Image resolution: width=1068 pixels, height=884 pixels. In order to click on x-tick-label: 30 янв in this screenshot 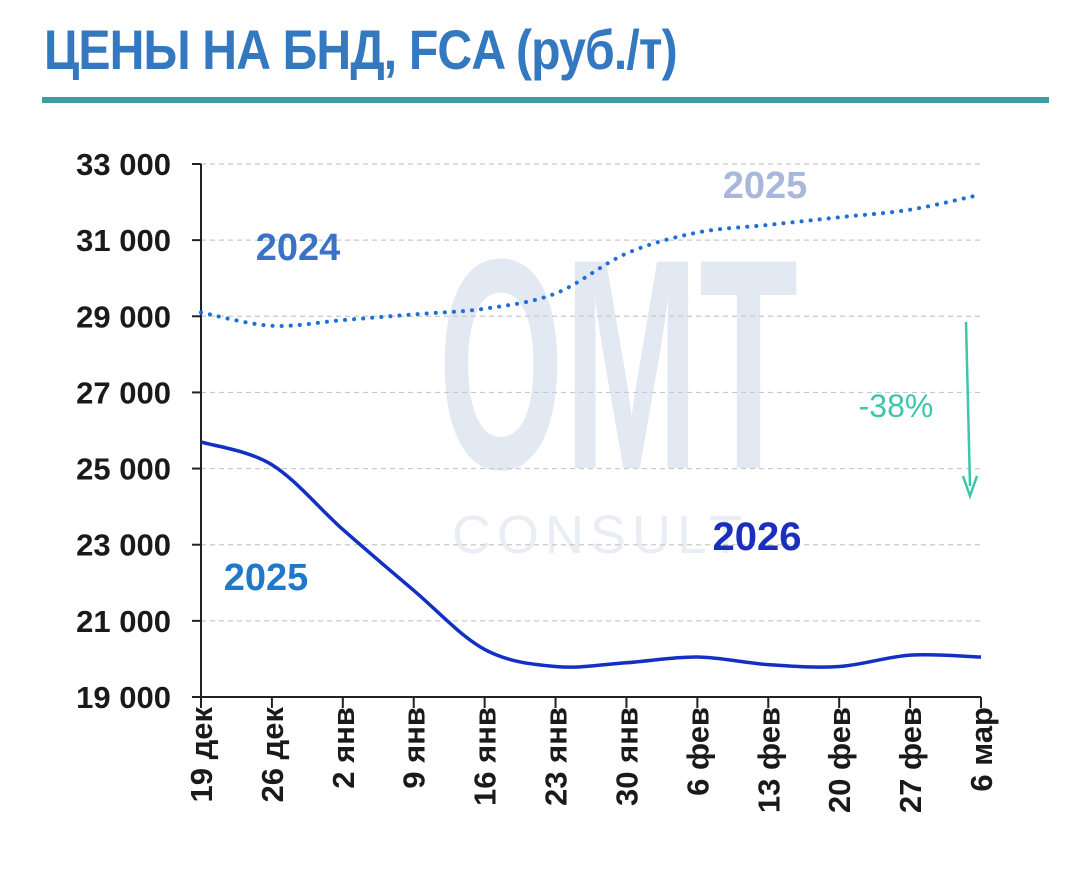, I will do `click(626, 756)`.